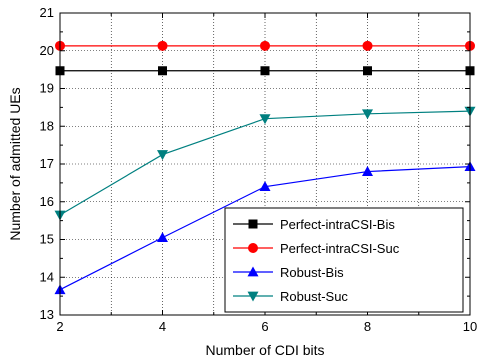 The image size is (478, 360). I want to click on y-axis-label: Number of admitted UEs, so click(15, 163).